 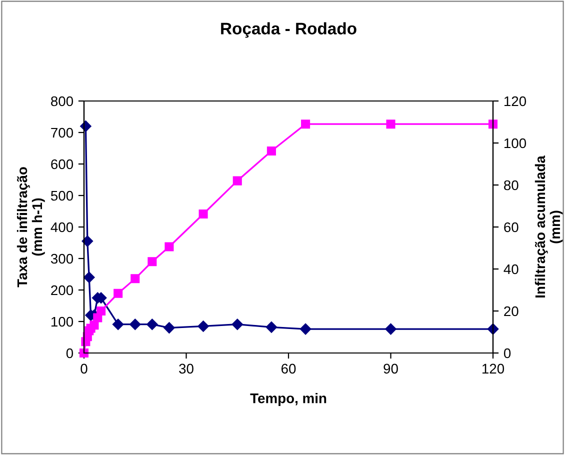 What do you see at coordinates (186, 369) in the screenshot?
I see `x-tick-label: 30` at bounding box center [186, 369].